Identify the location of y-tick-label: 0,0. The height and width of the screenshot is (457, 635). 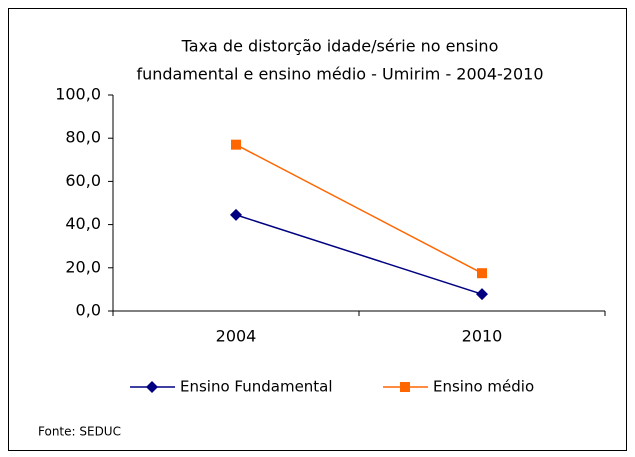
(88, 310).